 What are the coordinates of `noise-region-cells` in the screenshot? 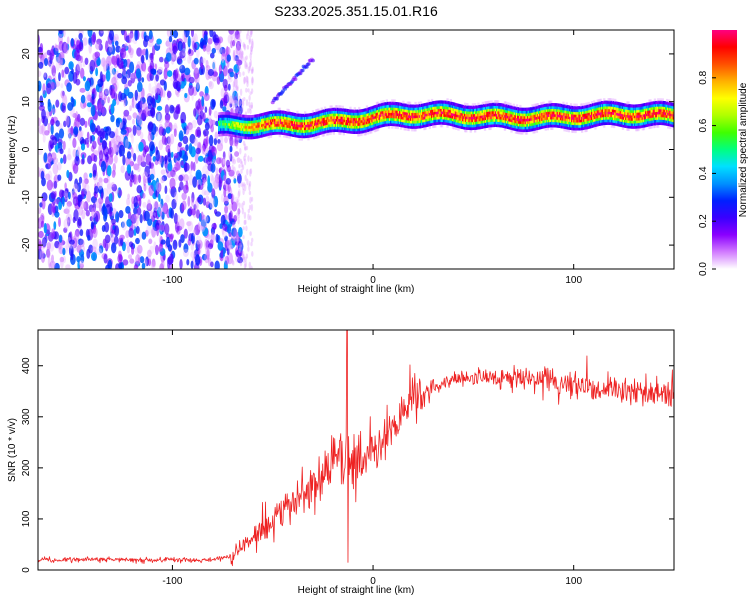 It's located at (146, 149).